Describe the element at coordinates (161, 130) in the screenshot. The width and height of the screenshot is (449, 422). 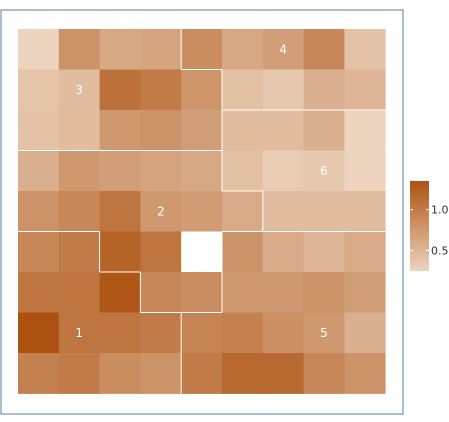
I see `heatmap-cell-r2-c3` at that location.